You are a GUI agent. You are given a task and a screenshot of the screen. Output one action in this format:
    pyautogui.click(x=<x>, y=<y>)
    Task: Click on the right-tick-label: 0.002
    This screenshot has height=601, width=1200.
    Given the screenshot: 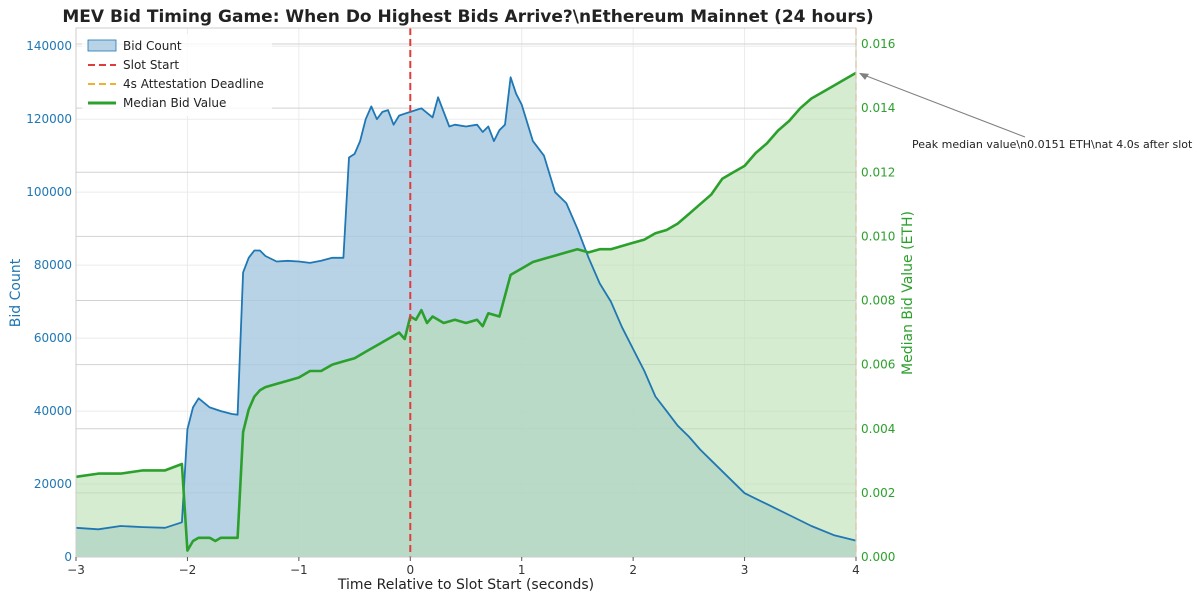 What is the action you would take?
    pyautogui.click(x=878, y=493)
    